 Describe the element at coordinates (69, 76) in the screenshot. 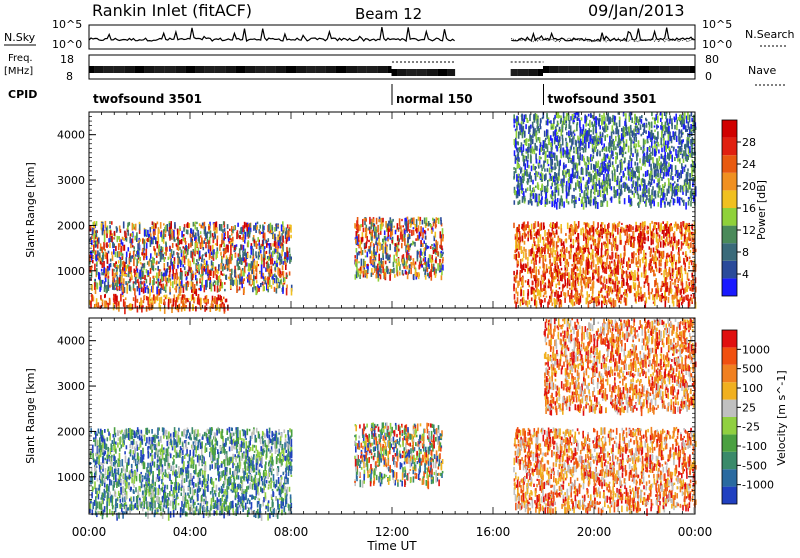

I see `freq-tick-bottom: 8` at that location.